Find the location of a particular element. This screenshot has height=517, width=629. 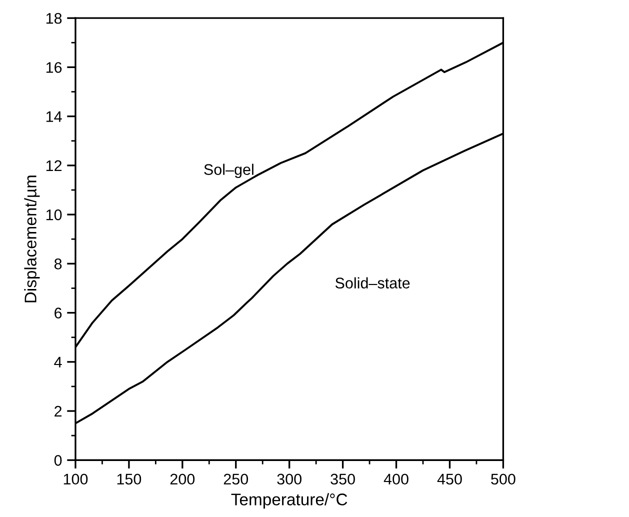

x-tick-label: 100 is located at coordinates (76, 479).